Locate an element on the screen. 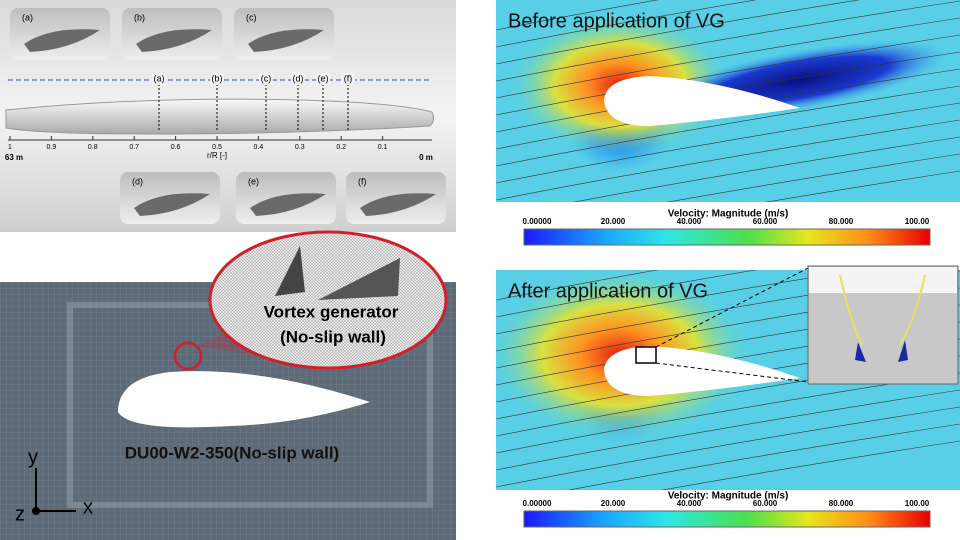 The image size is (960, 540). axis-label: y is located at coordinates (33, 457).